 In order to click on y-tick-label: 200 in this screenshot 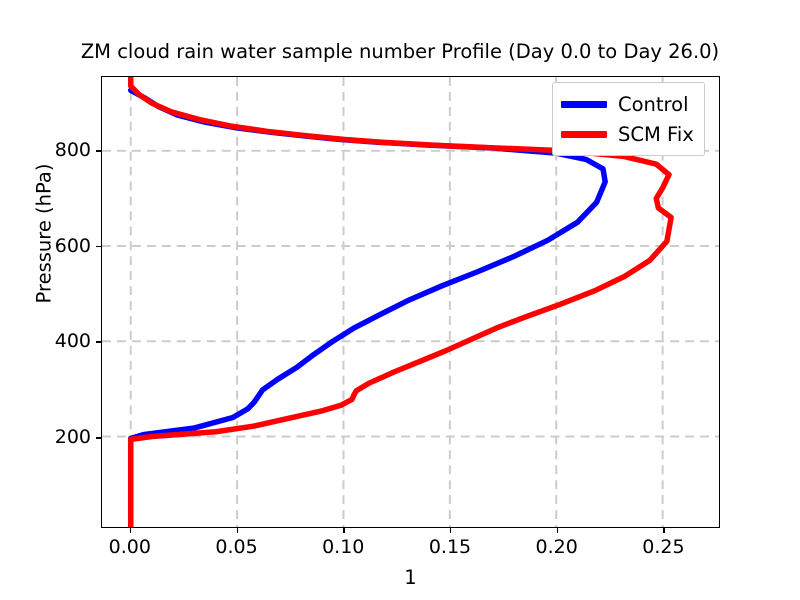, I will do `click(72, 437)`.